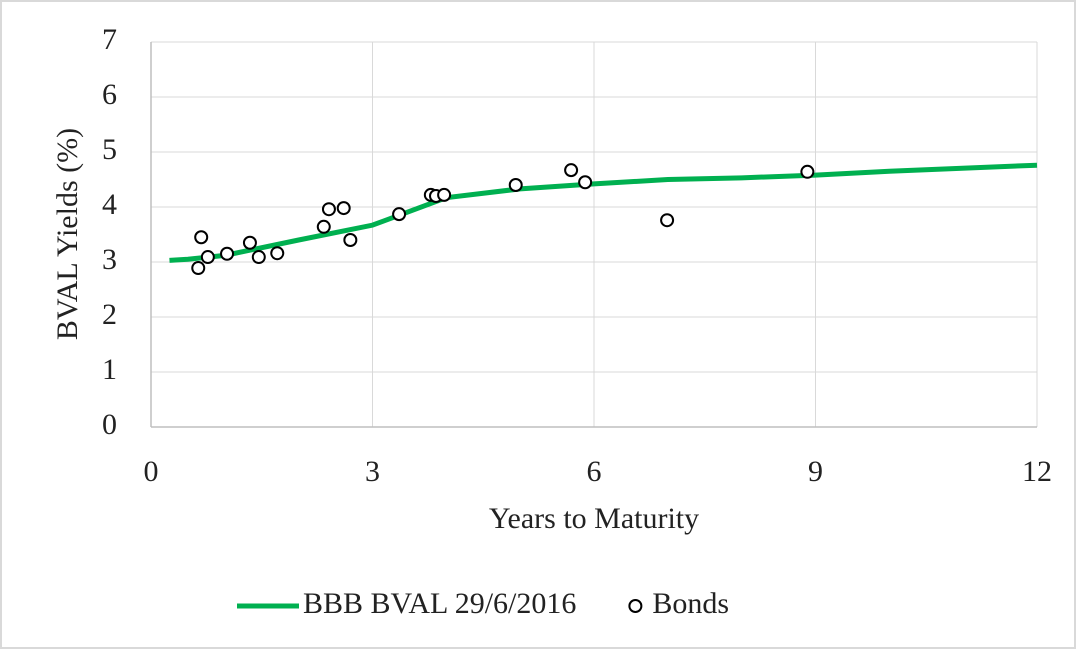 The image size is (1076, 649). Describe the element at coordinates (439, 603) in the screenshot. I see `legend-label: BBB BVAL 29/6/2016` at that location.